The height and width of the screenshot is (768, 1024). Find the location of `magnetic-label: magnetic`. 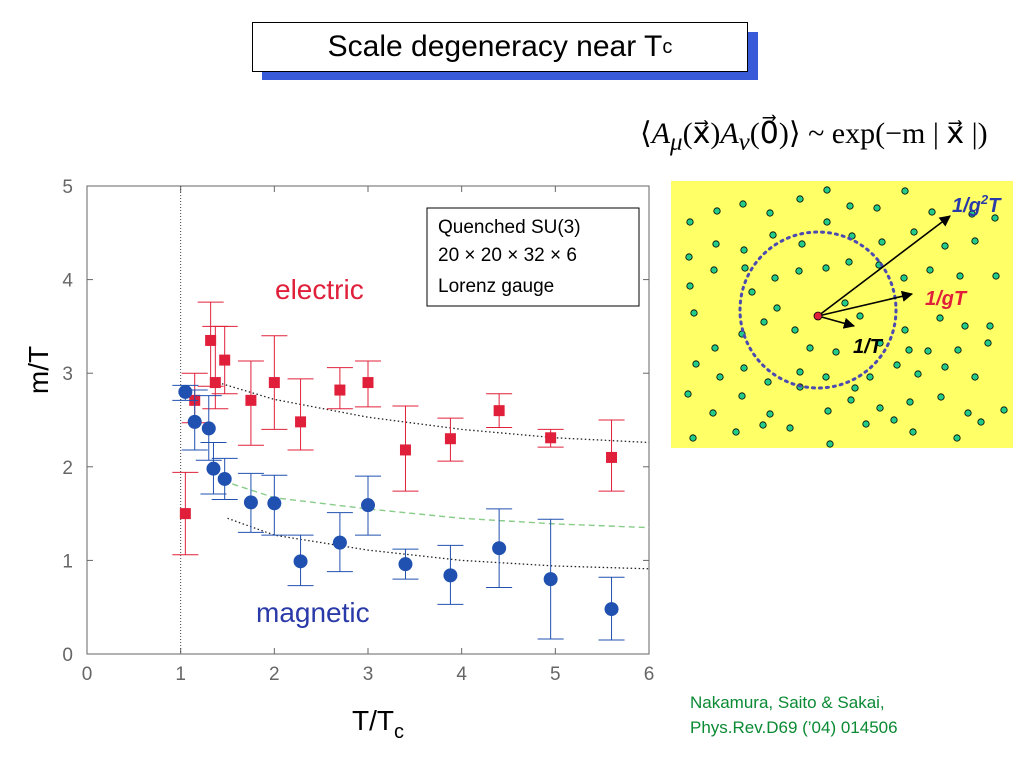

magnetic-label: magnetic is located at coordinates (313, 612).